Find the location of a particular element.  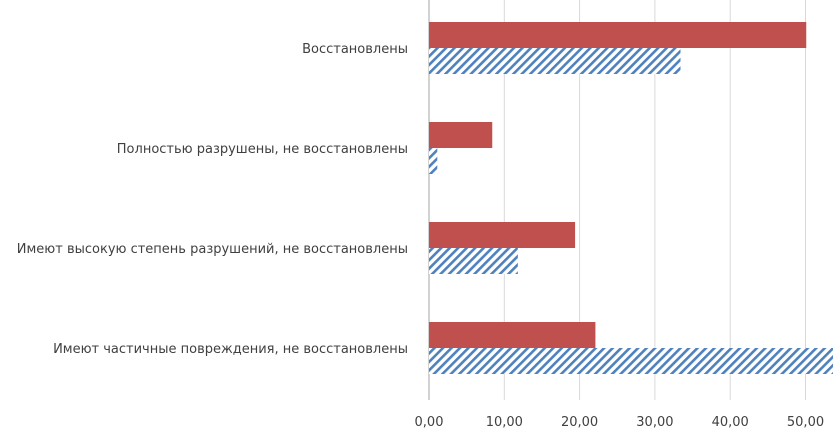

x-tick-label: 0,00 is located at coordinates (429, 422).